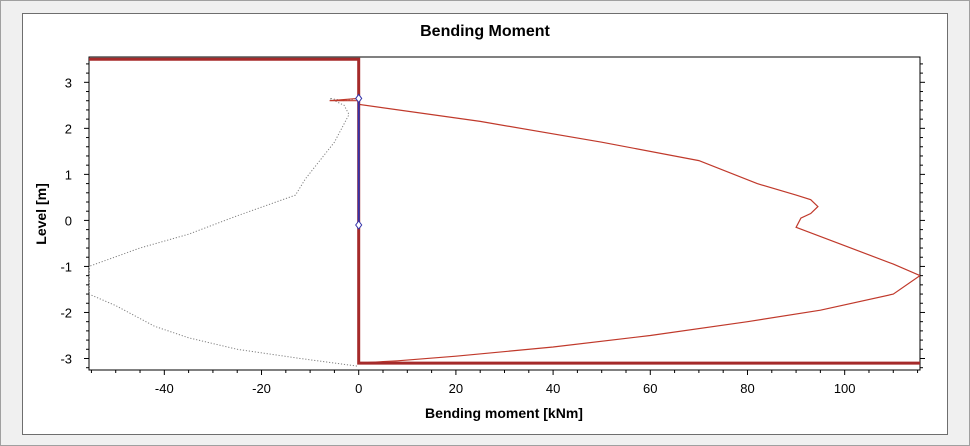  What do you see at coordinates (68, 174) in the screenshot?
I see `y-tick-label: 1` at bounding box center [68, 174].